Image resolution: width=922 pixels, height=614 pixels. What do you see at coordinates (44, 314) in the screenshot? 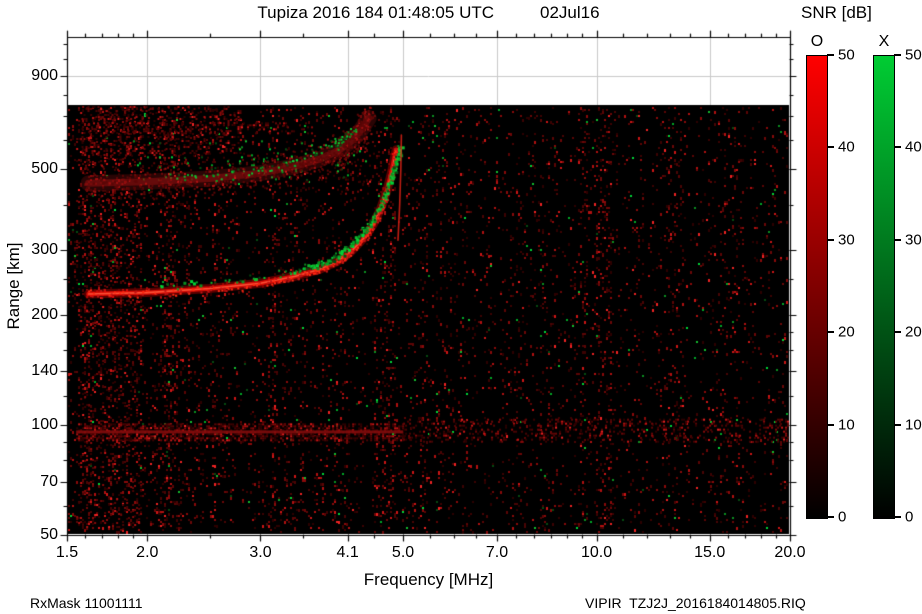
I see `y-tick-label: 200` at bounding box center [44, 314].